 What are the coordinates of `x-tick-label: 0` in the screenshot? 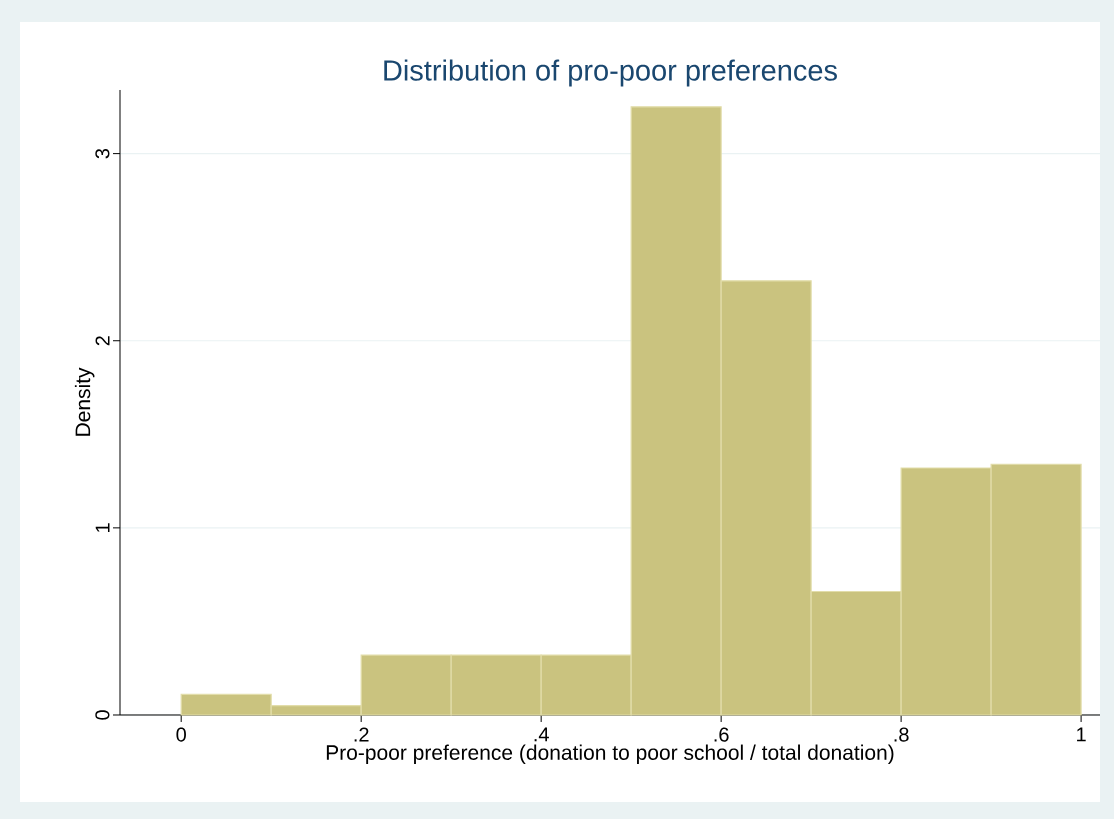 It's located at (181, 734).